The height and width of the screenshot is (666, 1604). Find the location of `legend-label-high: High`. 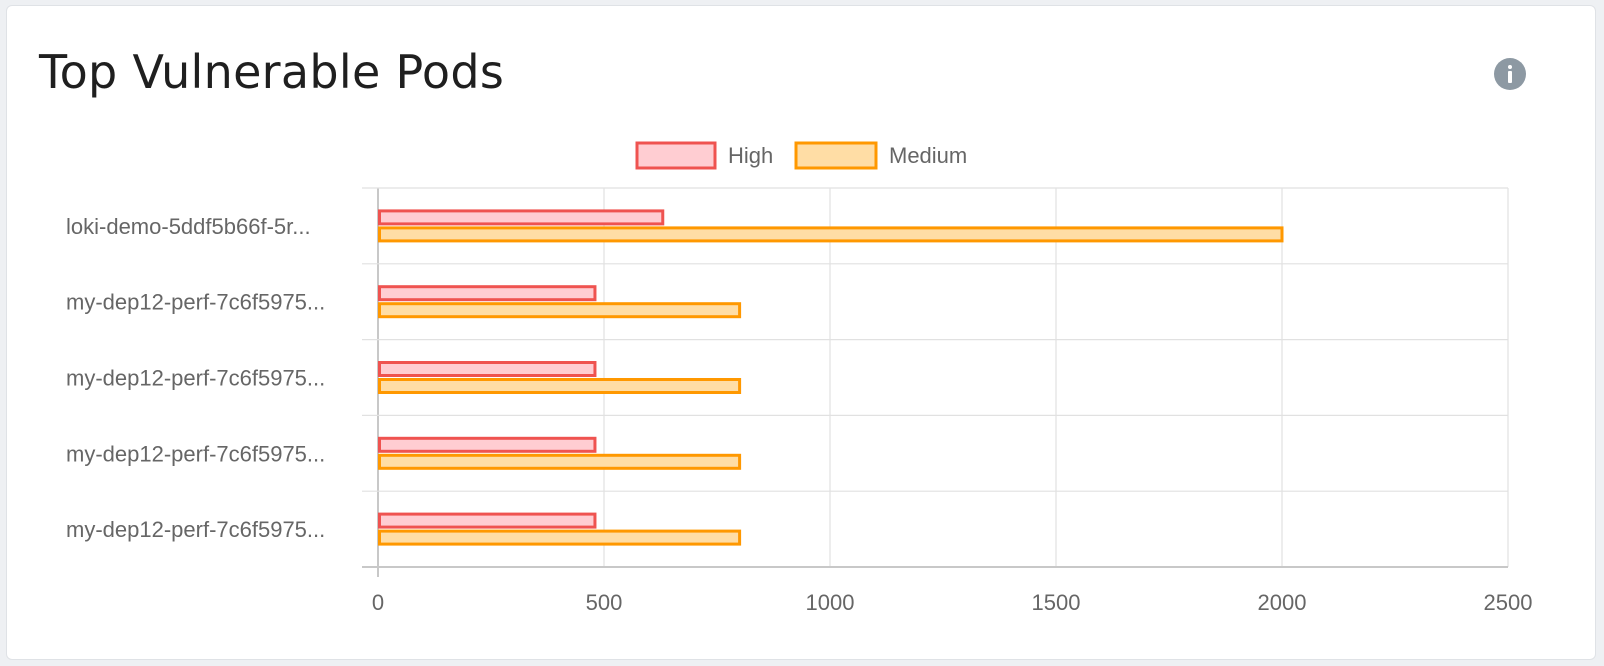

legend-label-high: High is located at coordinates (750, 155).